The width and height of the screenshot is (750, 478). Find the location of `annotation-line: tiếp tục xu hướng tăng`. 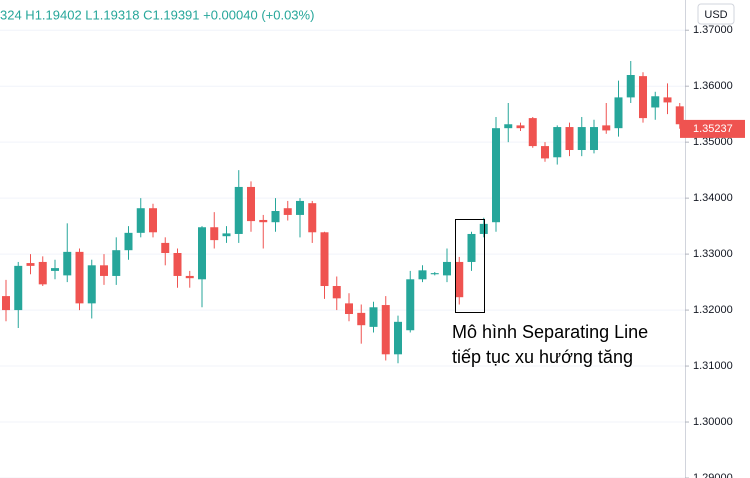

annotation-line: tiếp tục xu hướng tăng is located at coordinates (542, 357).